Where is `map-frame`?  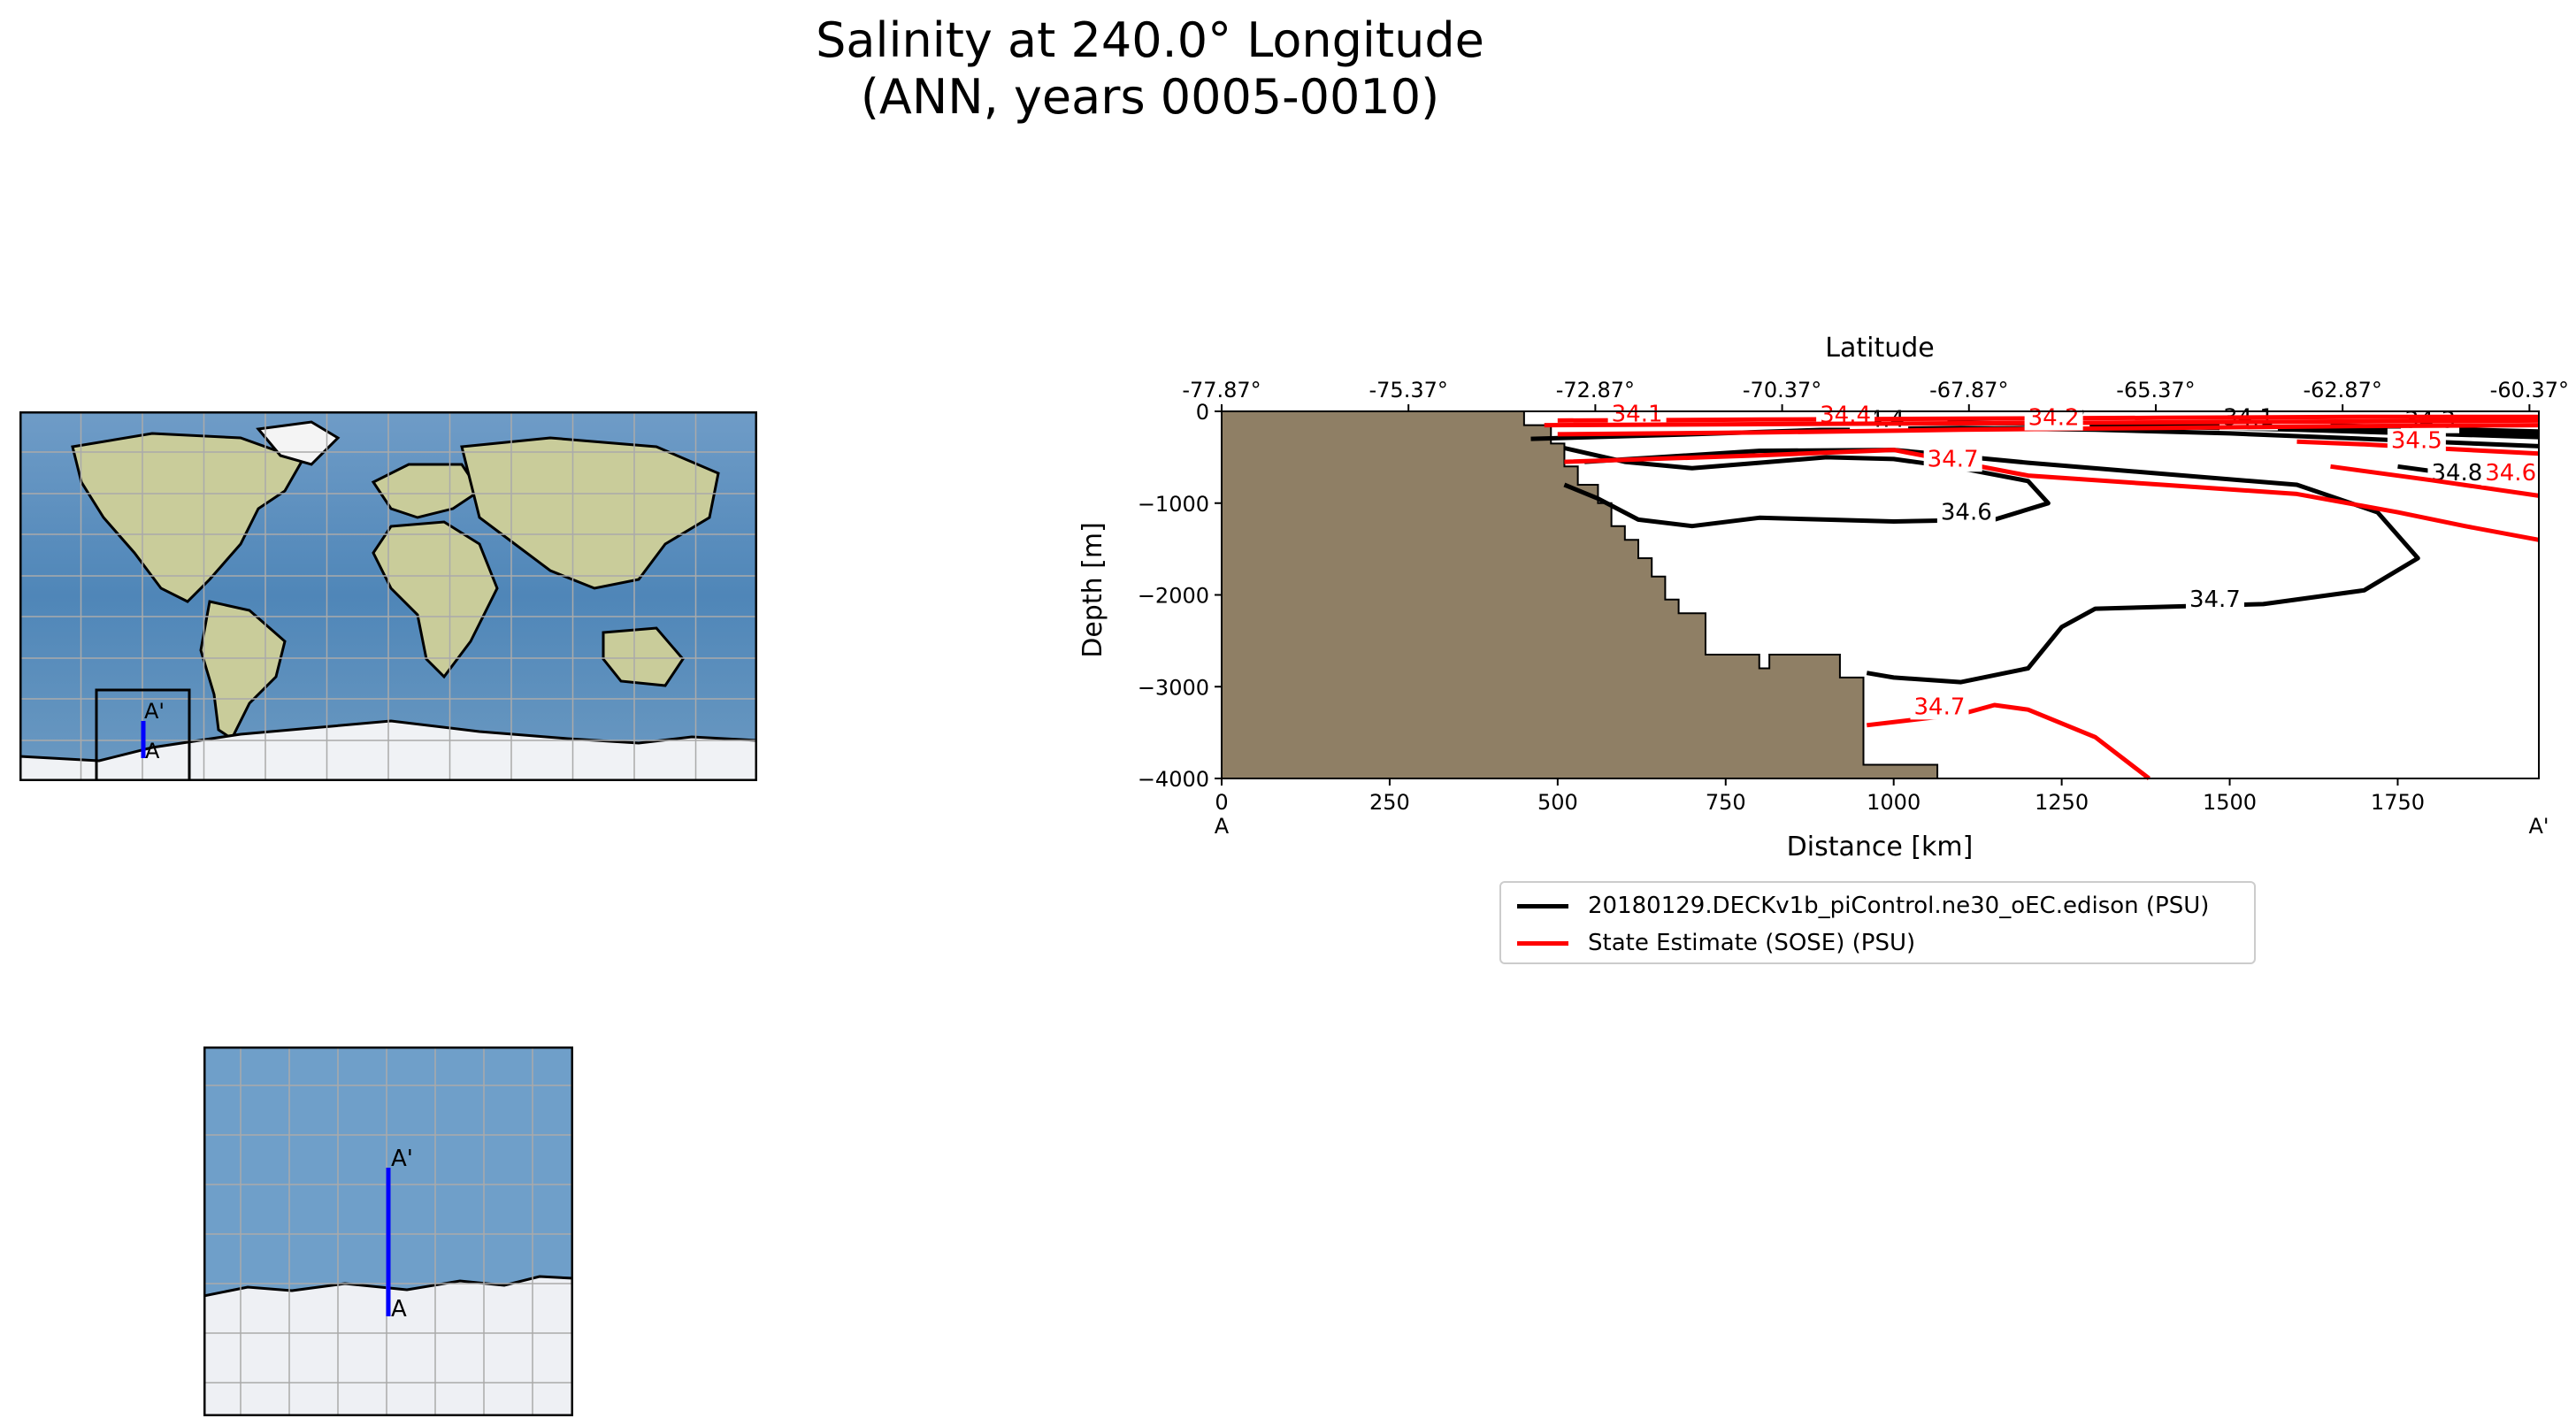
map-frame is located at coordinates (388, 596).